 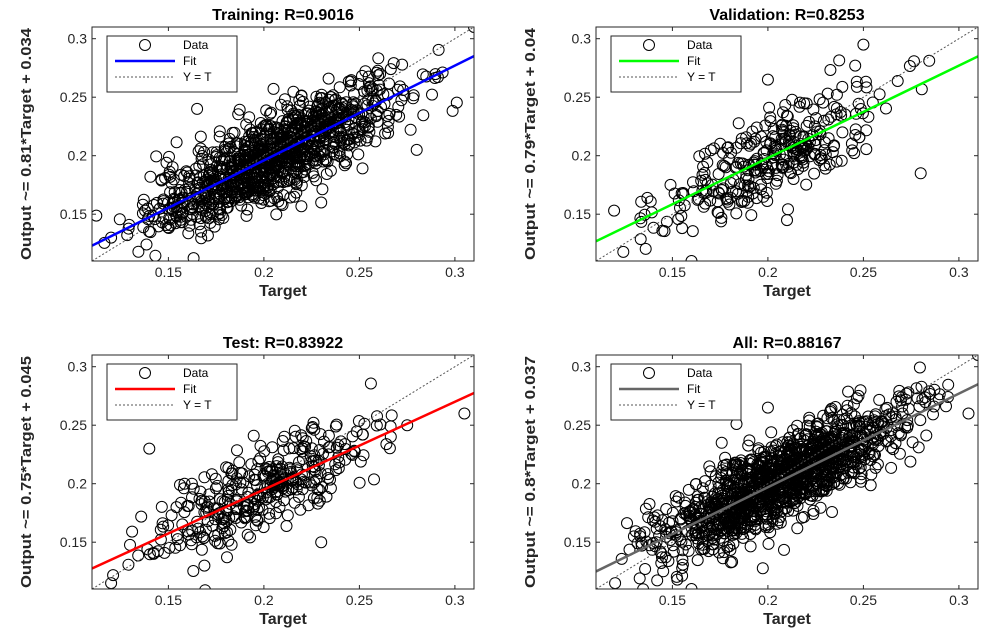 What do you see at coordinates (26, 472) in the screenshot?
I see `y-axis-label: Output ~= 0.75*Target + 0.045` at bounding box center [26, 472].